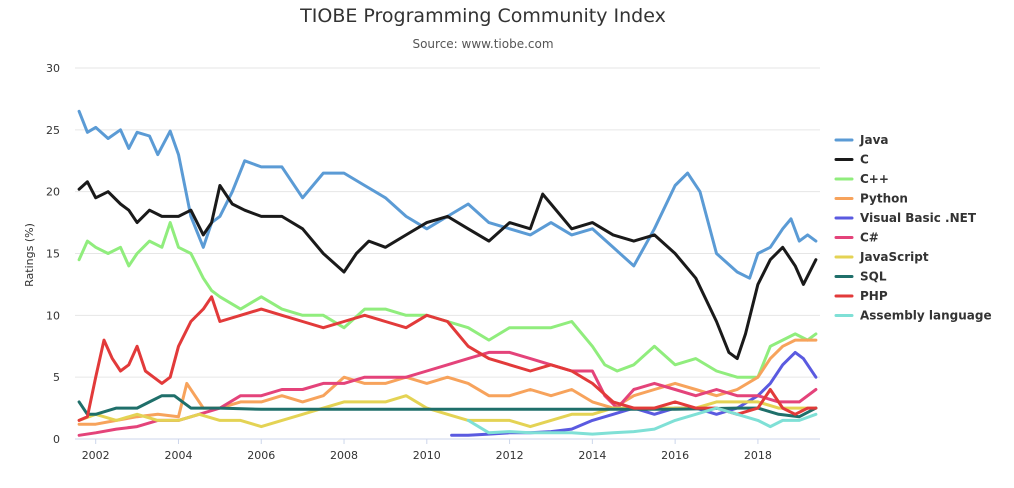 Image resolution: width=1014 pixels, height=488 pixels. Describe the element at coordinates (869, 238) in the screenshot. I see `legend-label: C#` at that location.